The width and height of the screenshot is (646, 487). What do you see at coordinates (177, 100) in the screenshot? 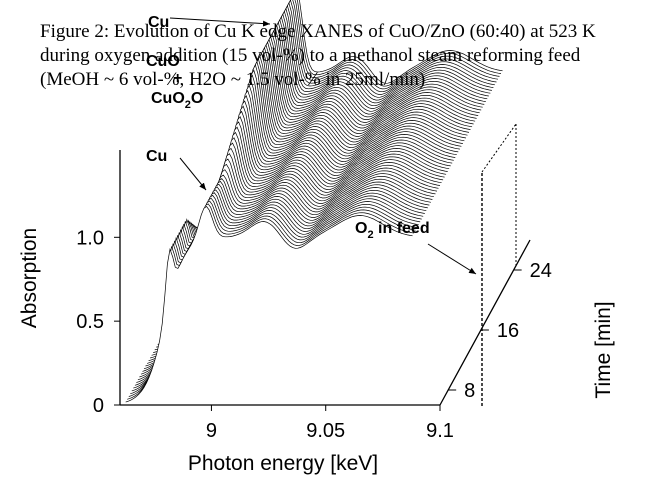
I see `annotation-cu2o: CuO2O` at bounding box center [177, 100].